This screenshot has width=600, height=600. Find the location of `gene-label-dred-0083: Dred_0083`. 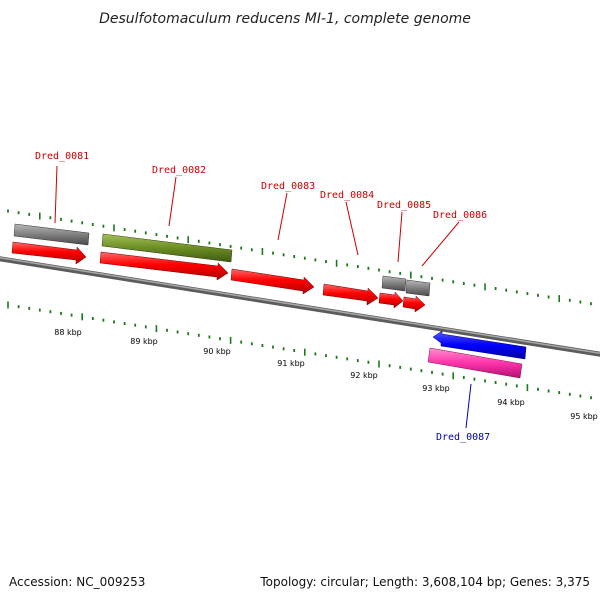

gene-label-dred-0083: Dred_0083 is located at coordinates (288, 186).